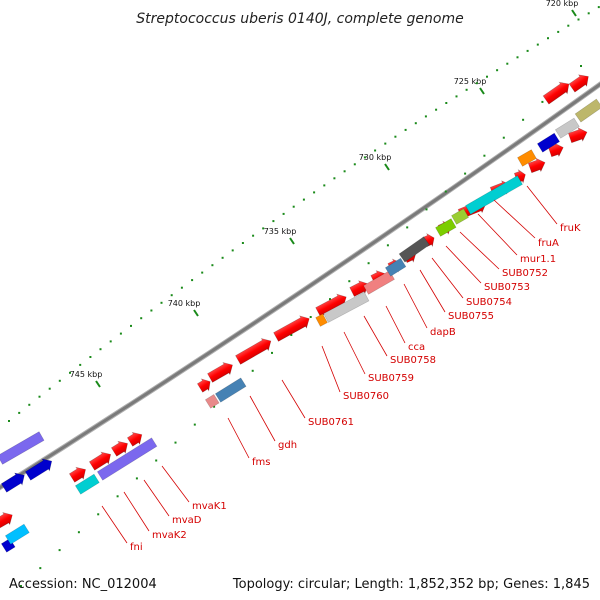 The height and width of the screenshot is (600, 600). Describe the element at coordinates (416, 347) in the screenshot. I see `gene-label: cca` at that location.